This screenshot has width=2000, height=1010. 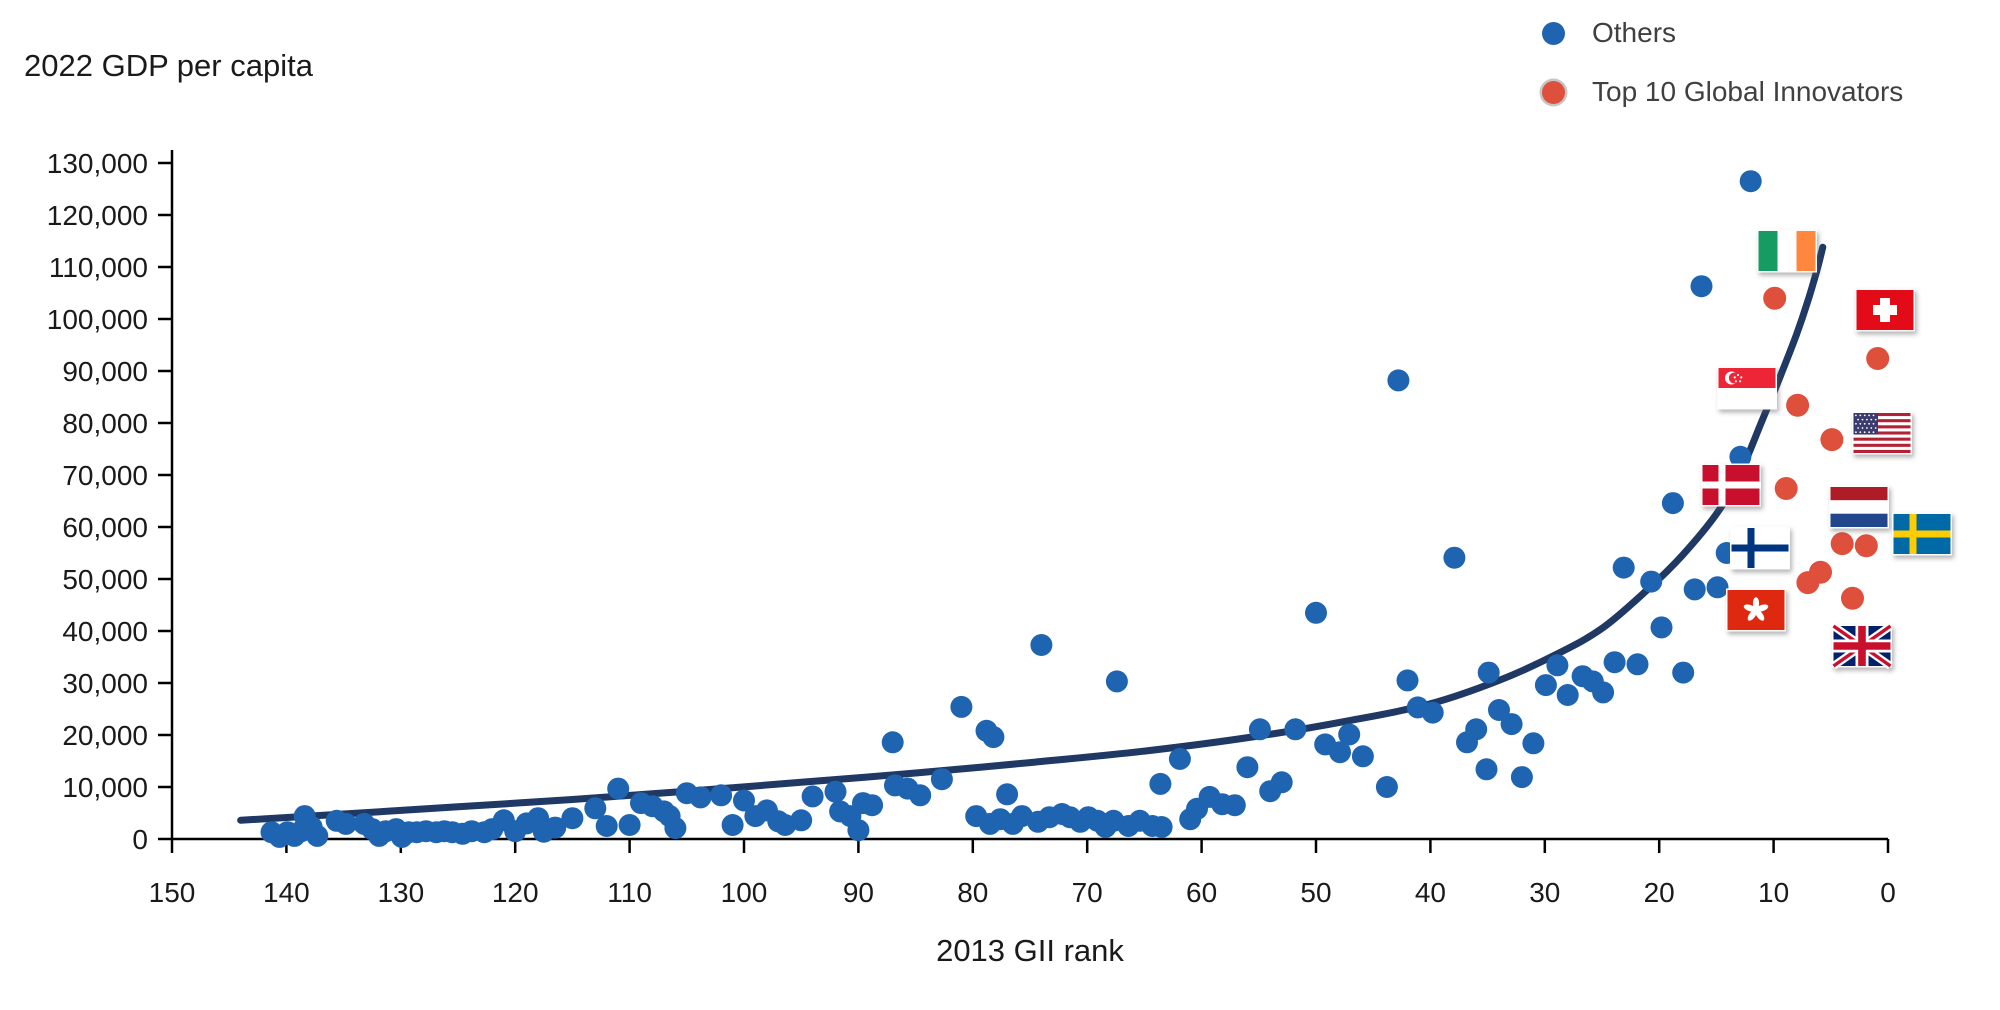 What do you see at coordinates (172, 892) in the screenshot?
I see `x-tick-label: 150` at bounding box center [172, 892].